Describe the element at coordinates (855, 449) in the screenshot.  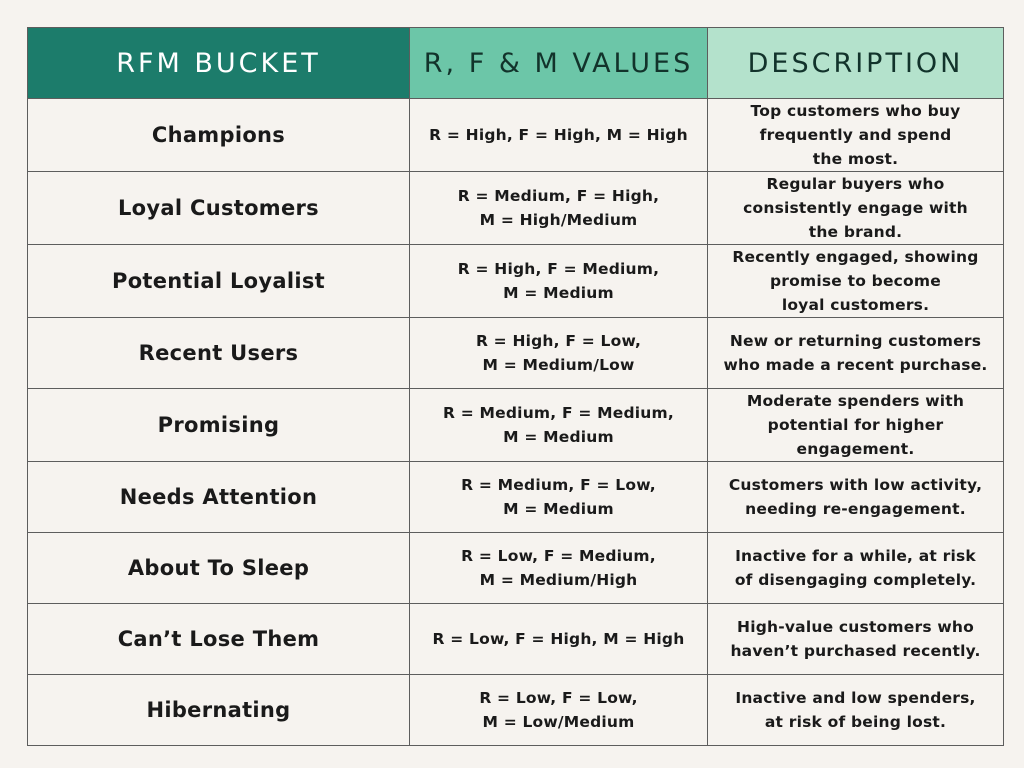
I see `description-line: engagement.` at that location.